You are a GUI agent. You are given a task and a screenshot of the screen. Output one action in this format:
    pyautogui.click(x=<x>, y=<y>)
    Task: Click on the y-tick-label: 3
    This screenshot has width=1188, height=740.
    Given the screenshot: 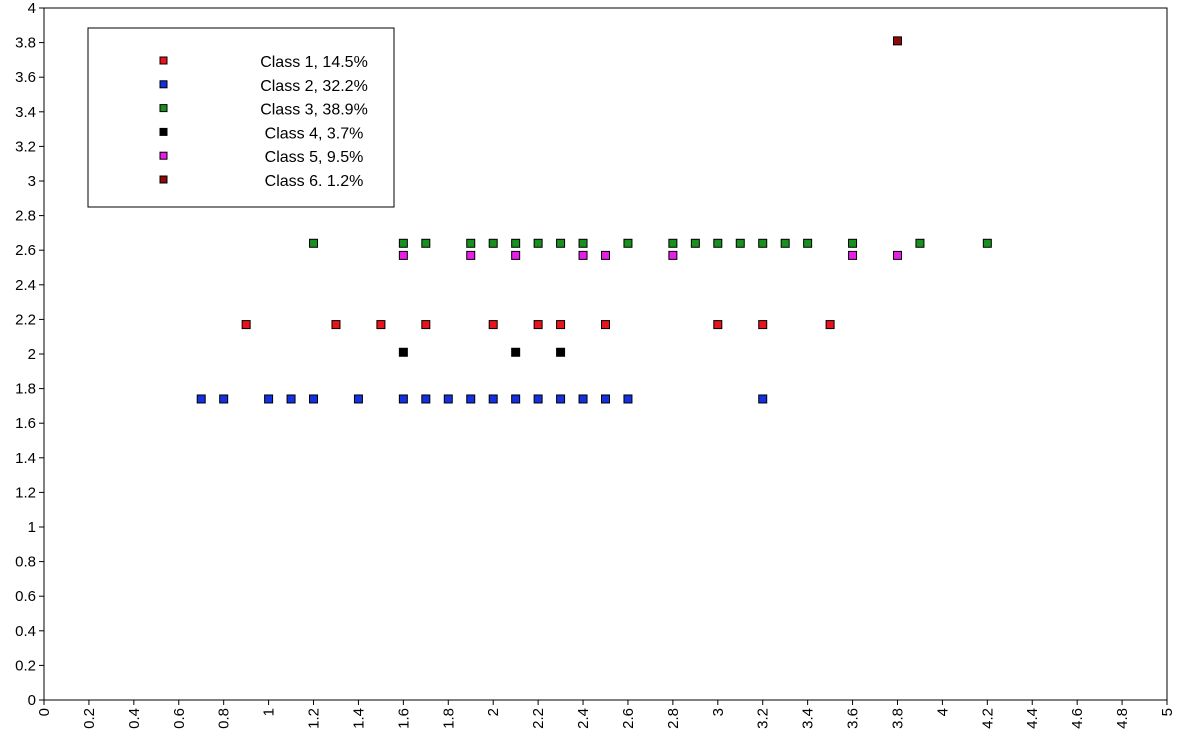 What is the action you would take?
    pyautogui.click(x=32, y=181)
    